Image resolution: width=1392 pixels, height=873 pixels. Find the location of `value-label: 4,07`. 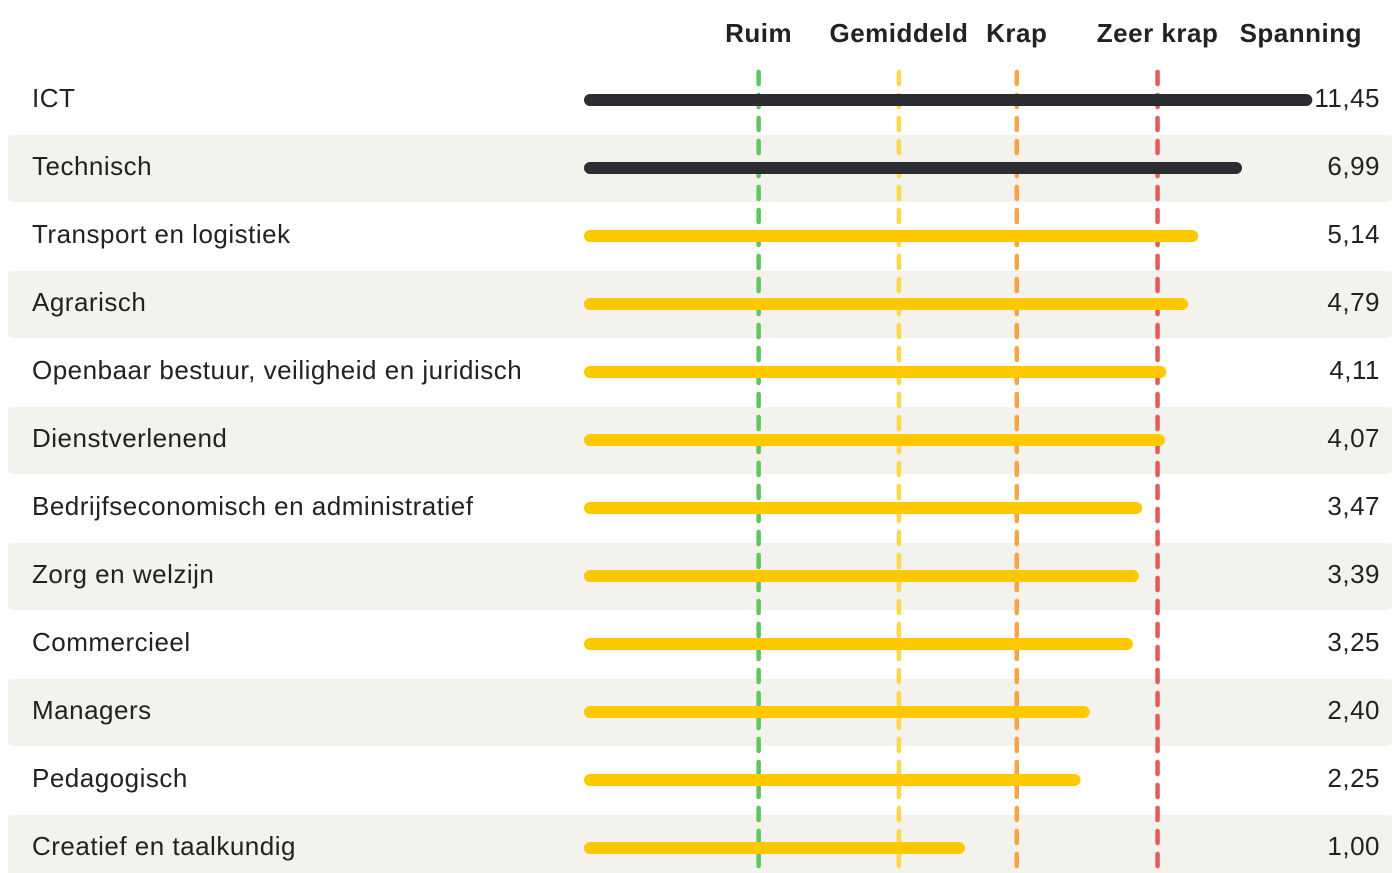

value-label: 4,07 is located at coordinates (1353, 438).